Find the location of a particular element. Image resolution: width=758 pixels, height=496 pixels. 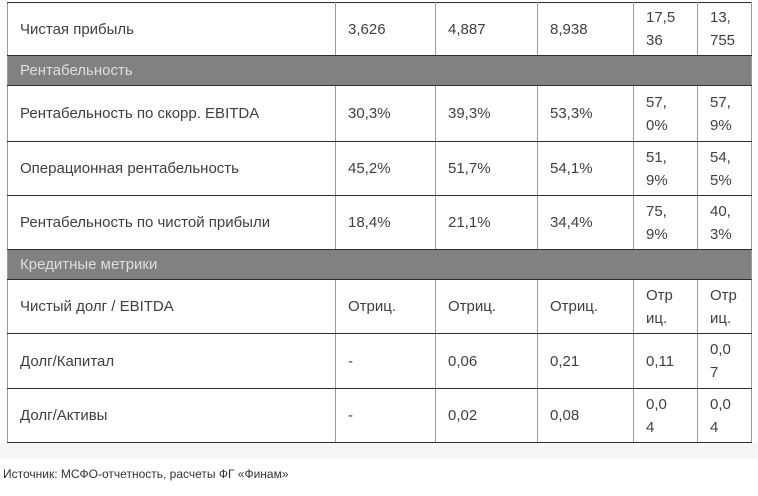

cell-value: 57, 9% is located at coordinates (724, 113).